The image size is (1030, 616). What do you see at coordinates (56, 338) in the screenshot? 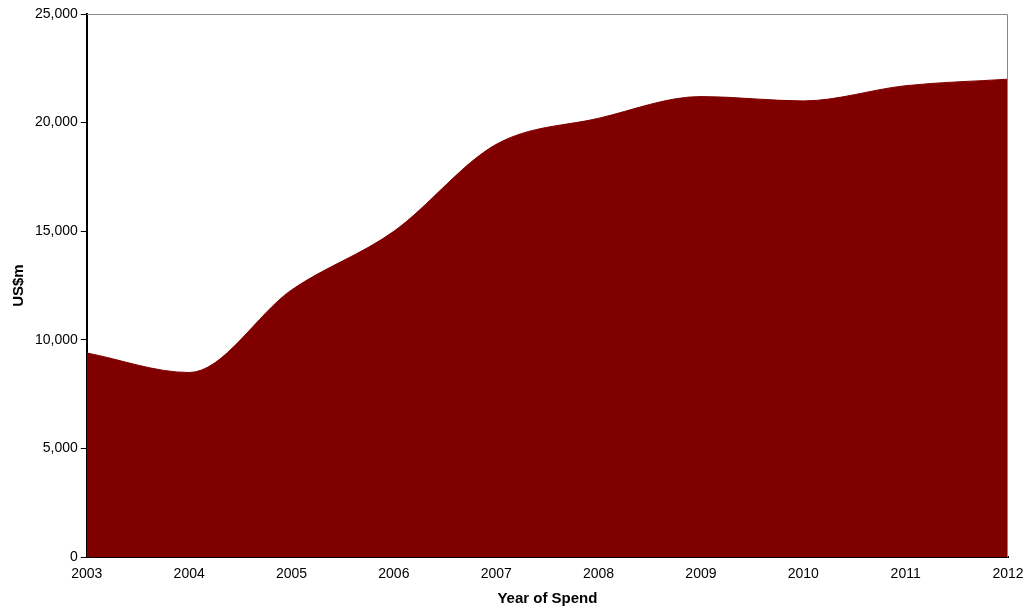
I see `y-tick-label: 10,000` at bounding box center [56, 338].